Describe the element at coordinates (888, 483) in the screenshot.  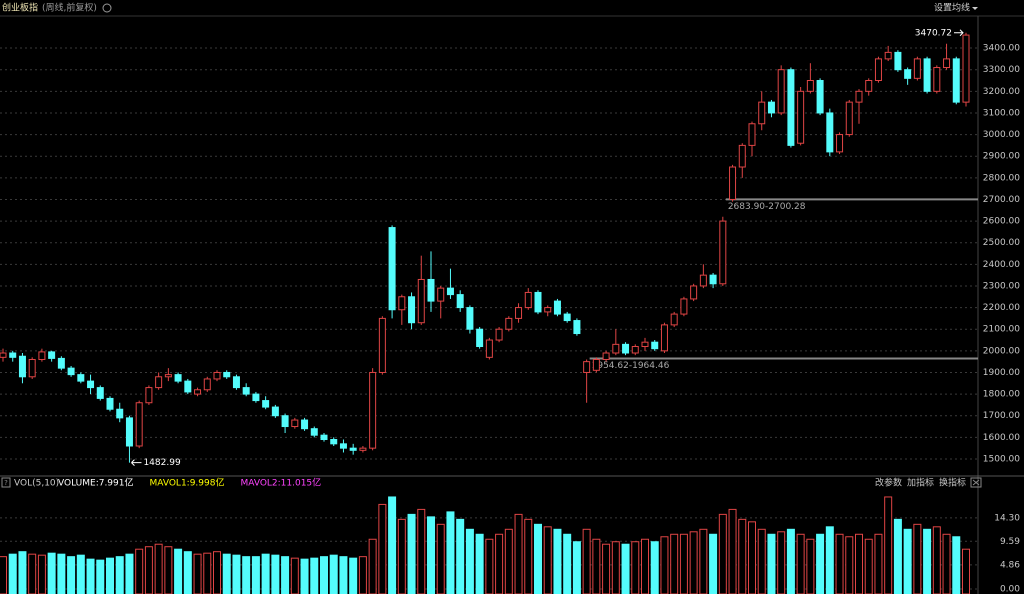
I see `indicator-button: 改参数` at that location.